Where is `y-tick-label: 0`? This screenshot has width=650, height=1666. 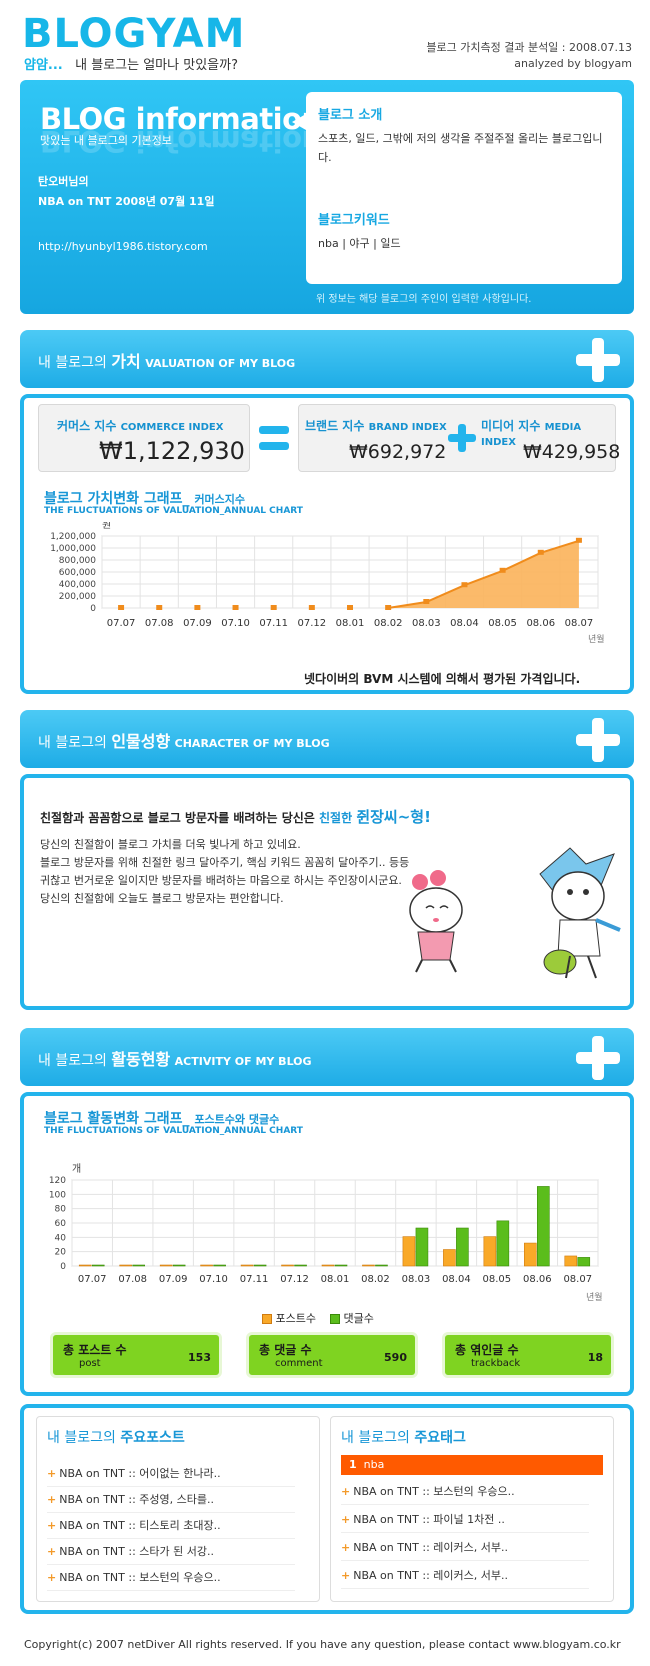 y-tick-label: 0 is located at coordinates (93, 609).